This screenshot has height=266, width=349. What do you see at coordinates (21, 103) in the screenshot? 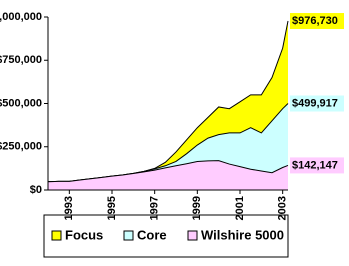
I see `y-tick-label: $500,000` at bounding box center [21, 103].